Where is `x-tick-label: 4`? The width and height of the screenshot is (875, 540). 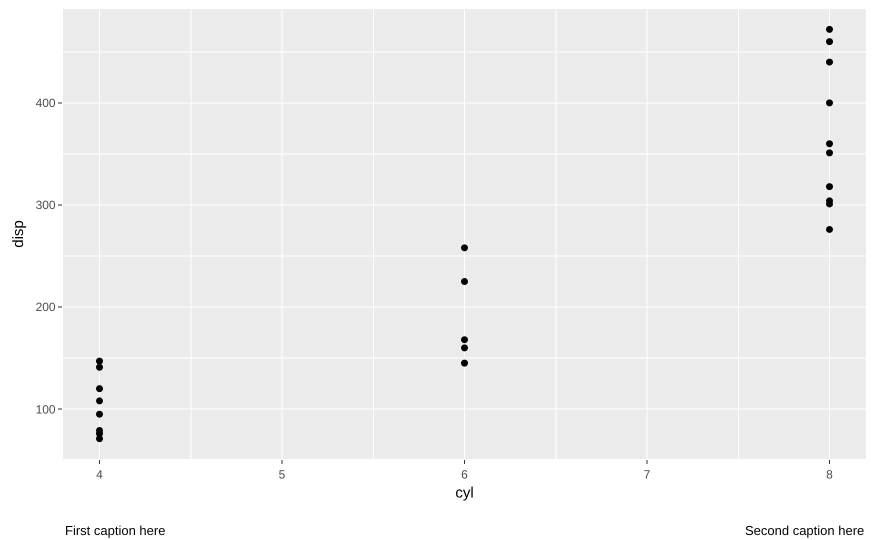
x-tick-label: 4 is located at coordinates (100, 474).